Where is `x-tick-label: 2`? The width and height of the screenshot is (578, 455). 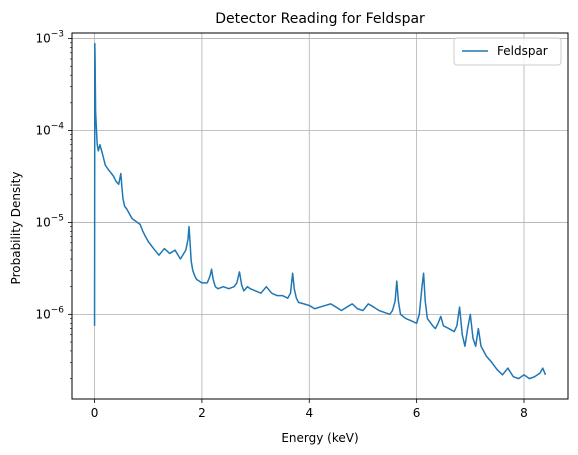
x-tick-label: 2 is located at coordinates (202, 413).